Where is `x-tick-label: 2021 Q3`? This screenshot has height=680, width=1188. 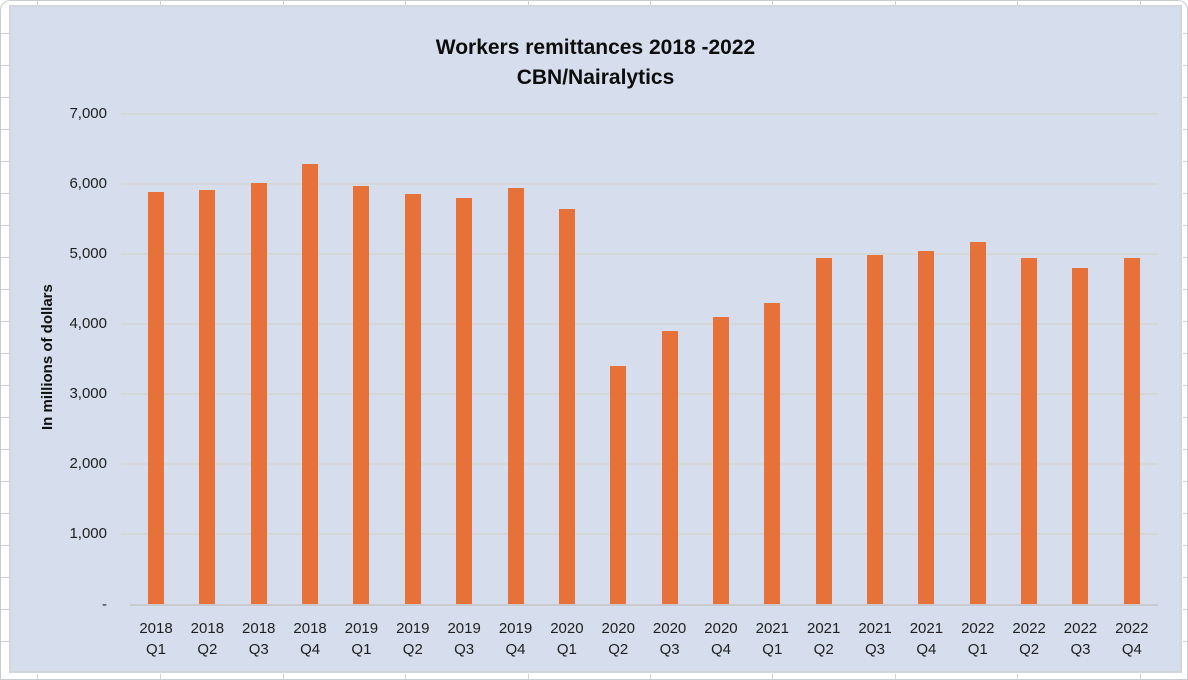 x-tick-label: 2021 Q3 is located at coordinates (875, 639).